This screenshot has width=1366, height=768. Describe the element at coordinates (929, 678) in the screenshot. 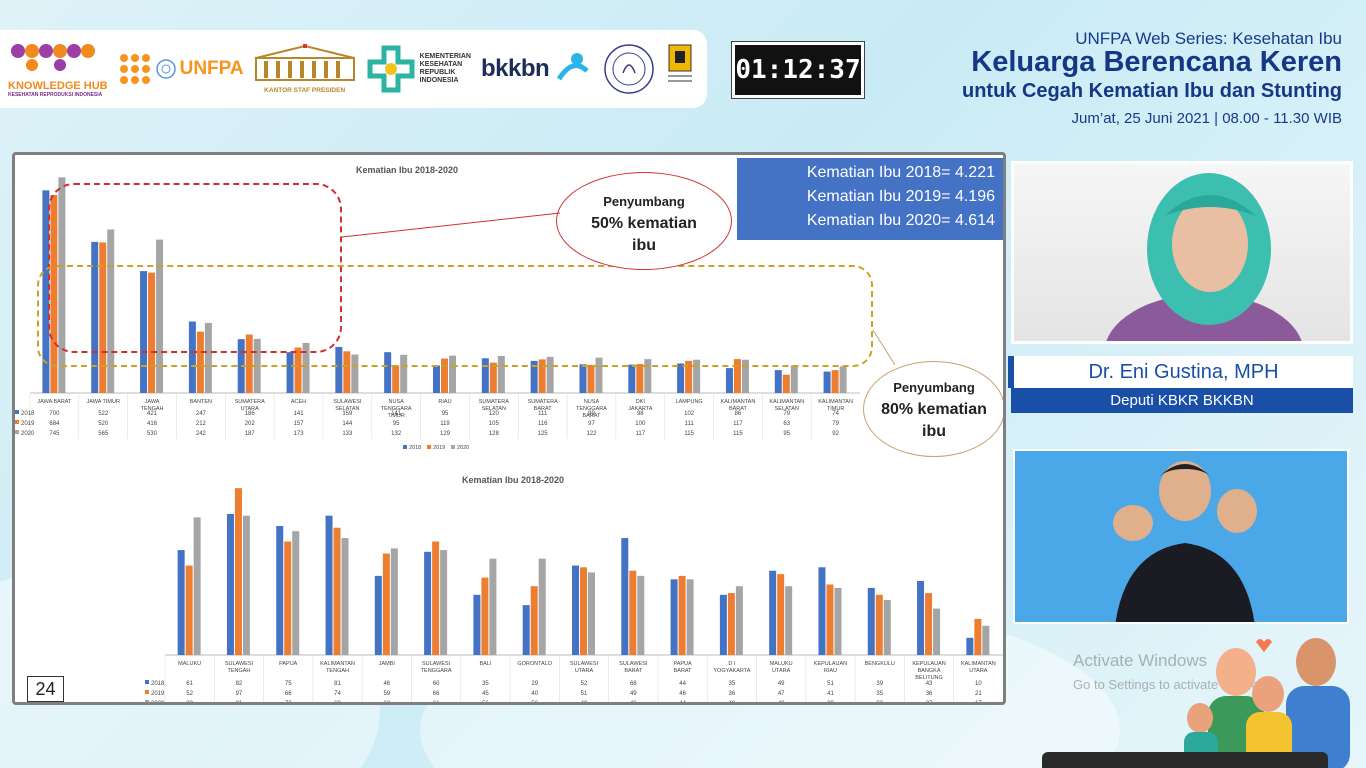

I see `category-label: BELITUNG` at that location.